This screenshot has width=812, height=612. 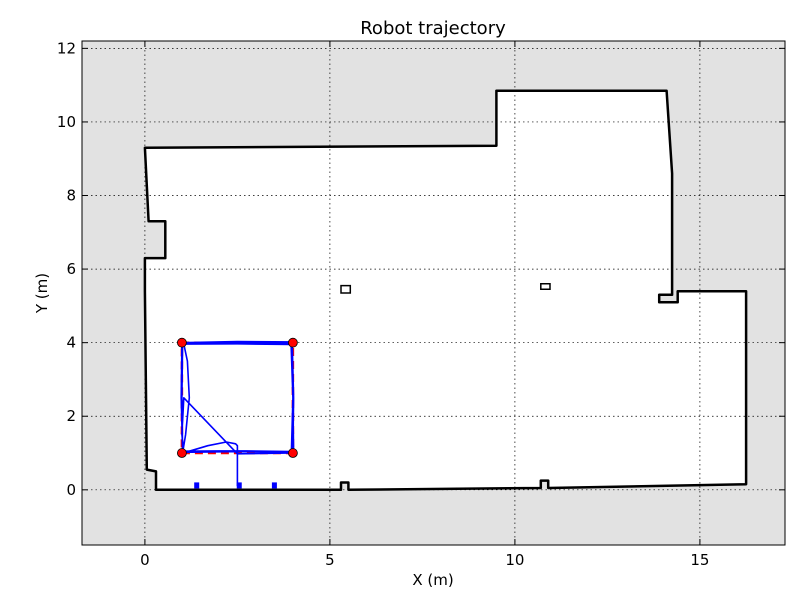 I want to click on y-tick-label: 4, so click(x=71, y=343).